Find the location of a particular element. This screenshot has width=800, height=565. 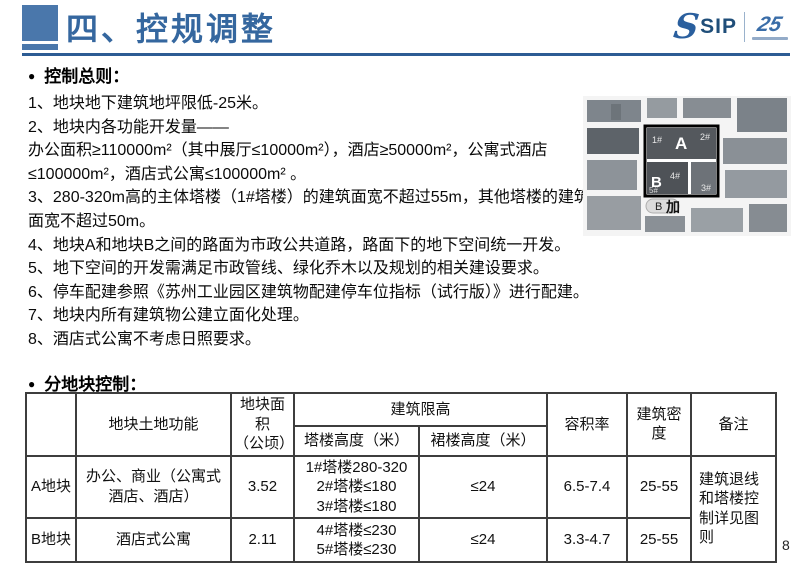

row-b-area: 2.11 is located at coordinates (262, 540).